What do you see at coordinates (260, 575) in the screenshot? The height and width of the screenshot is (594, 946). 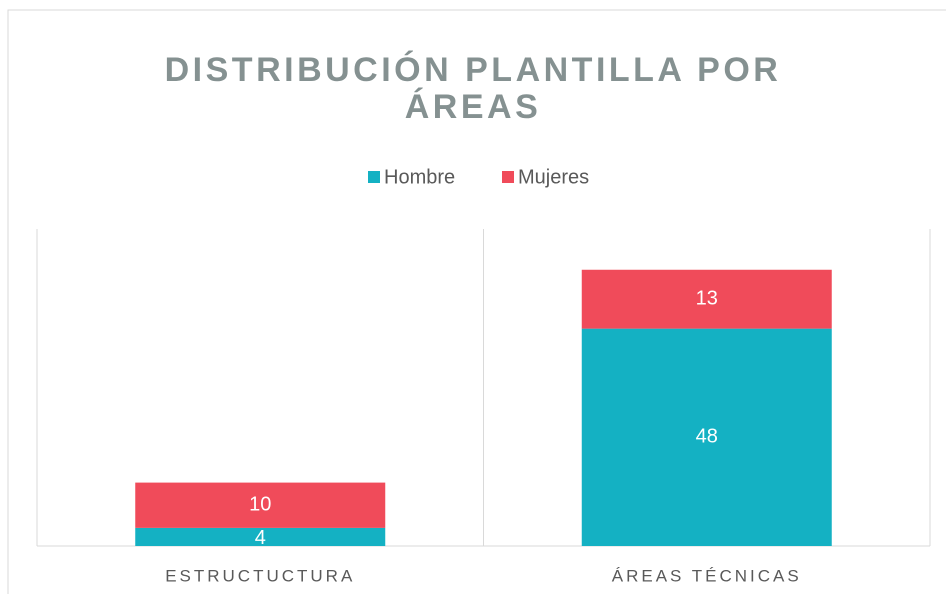 I see `x-tick-label: ESTRUCTUCTURA` at bounding box center [260, 575].